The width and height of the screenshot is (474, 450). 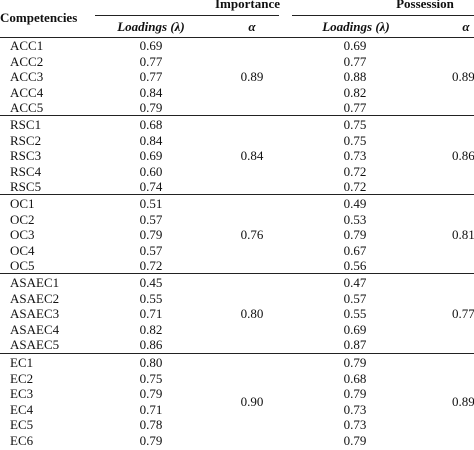 I want to click on header-competencies: Competencies, so click(x=39, y=17).